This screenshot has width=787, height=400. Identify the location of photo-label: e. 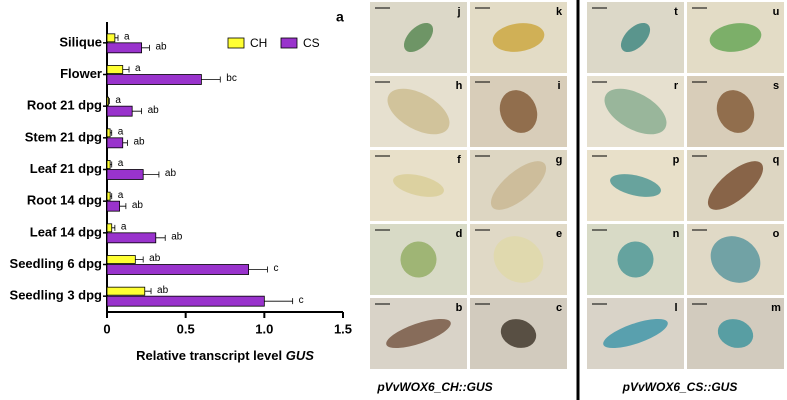
(559, 234).